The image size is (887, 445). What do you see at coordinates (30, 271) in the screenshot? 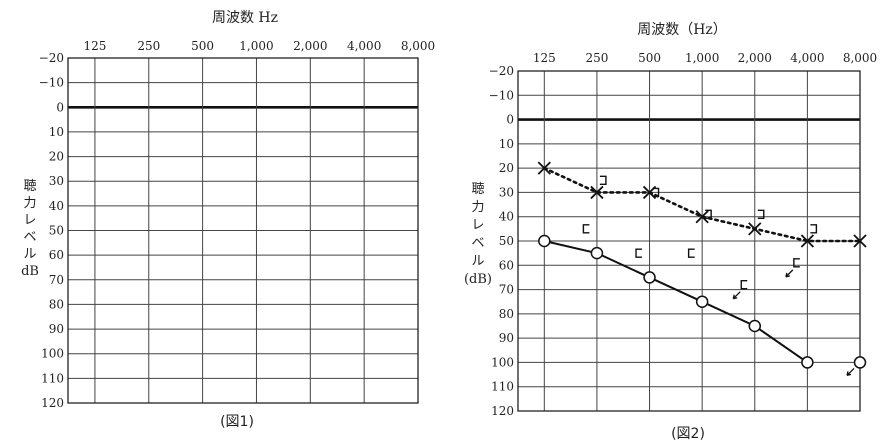
I see `chart1-y-label-glyph: dB` at bounding box center [30, 271].